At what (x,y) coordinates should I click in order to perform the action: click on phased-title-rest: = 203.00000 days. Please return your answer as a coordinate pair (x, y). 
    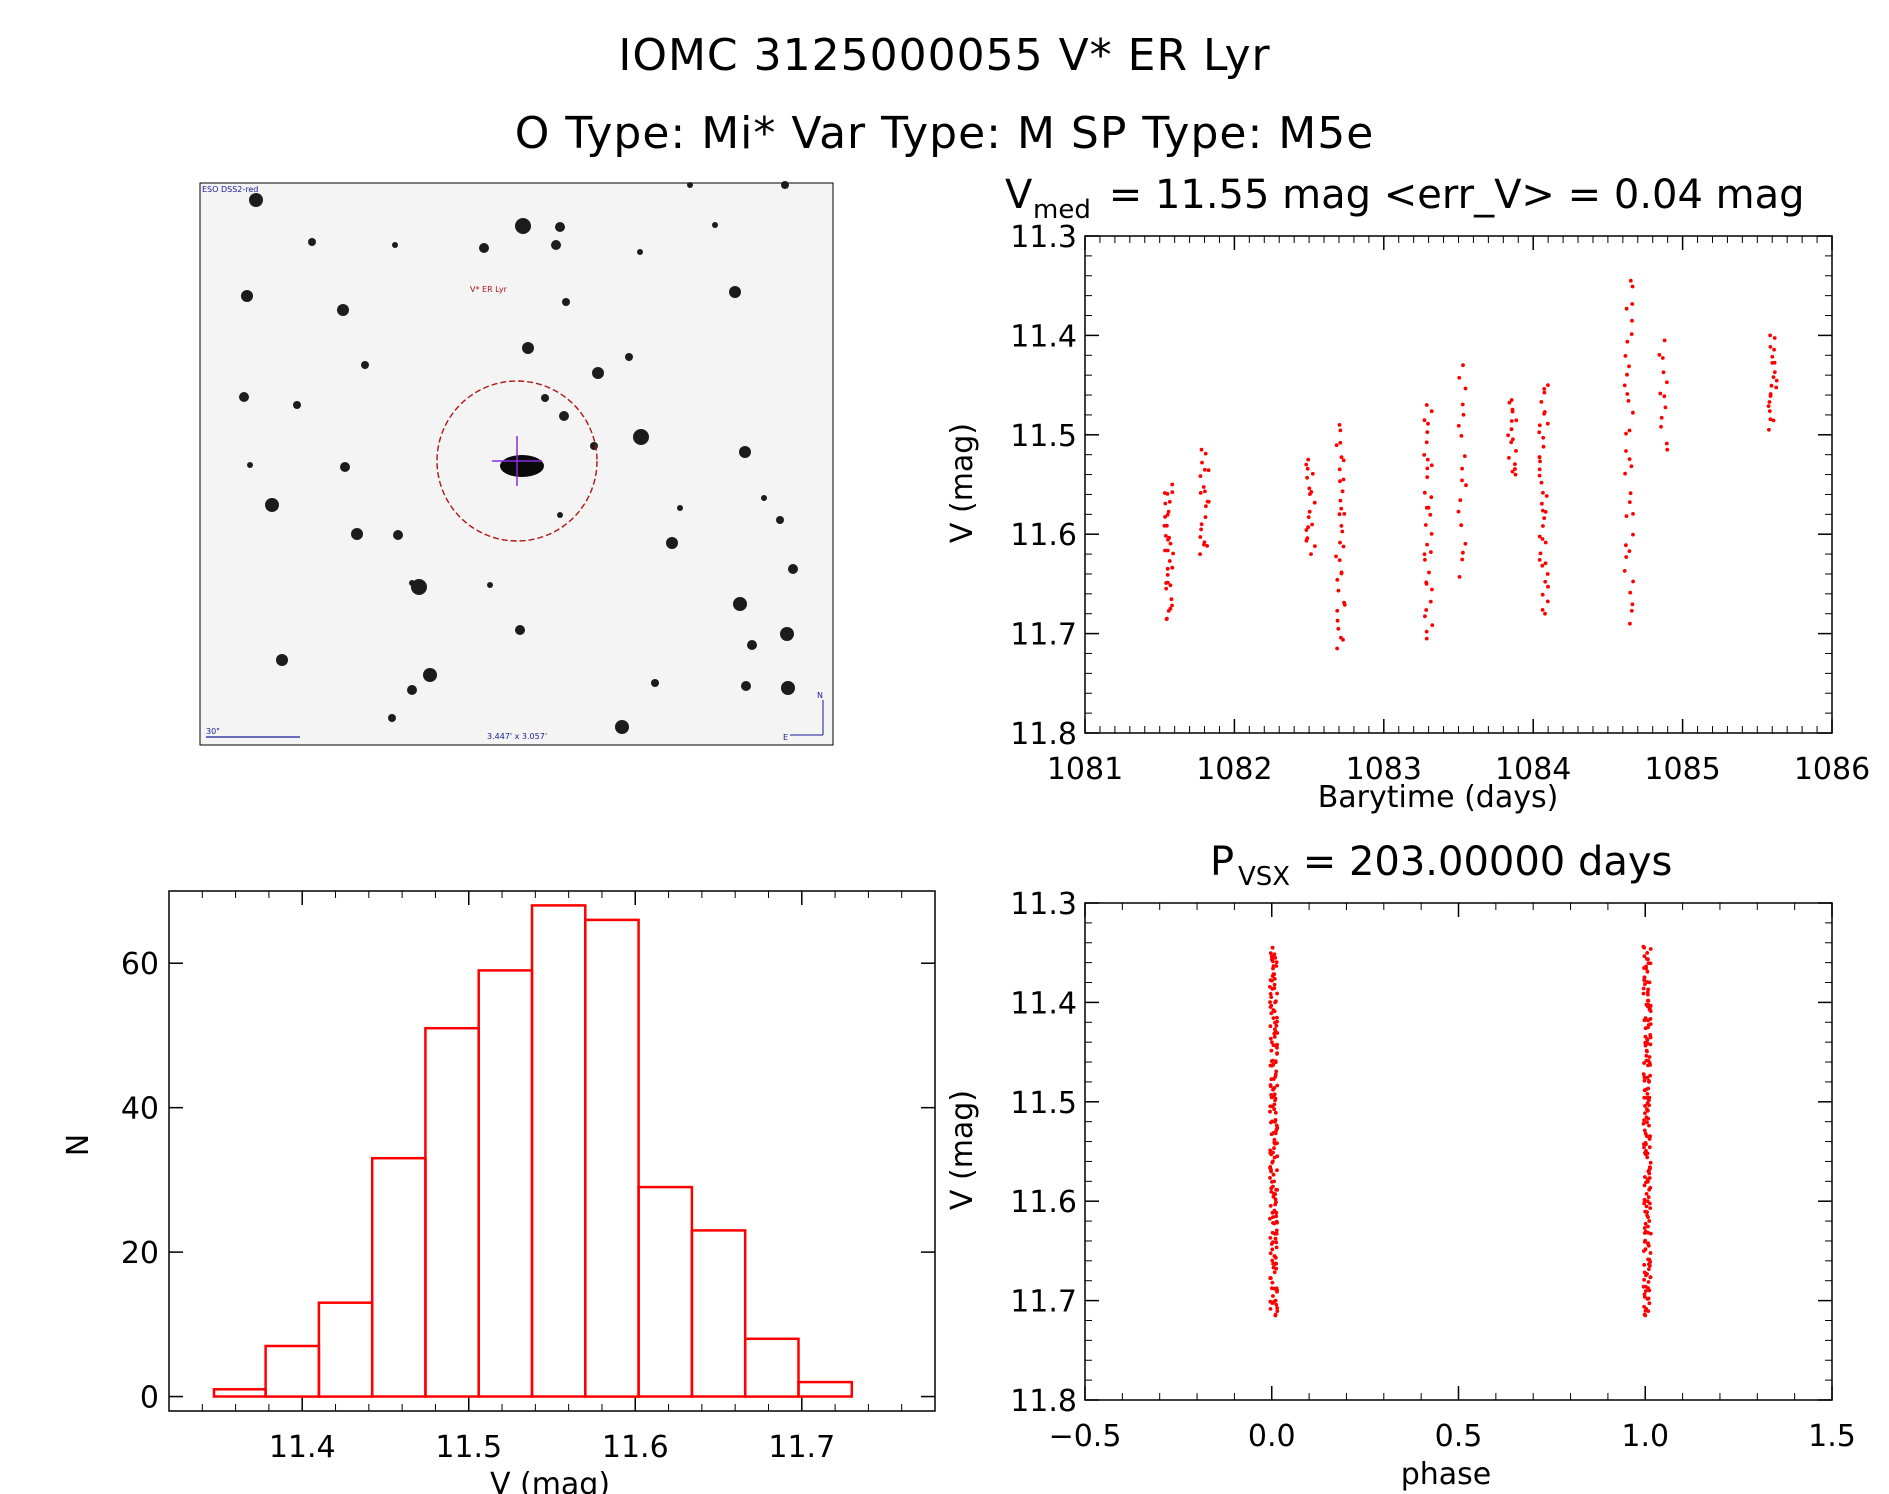
    Looking at the image, I should click on (1481, 862).